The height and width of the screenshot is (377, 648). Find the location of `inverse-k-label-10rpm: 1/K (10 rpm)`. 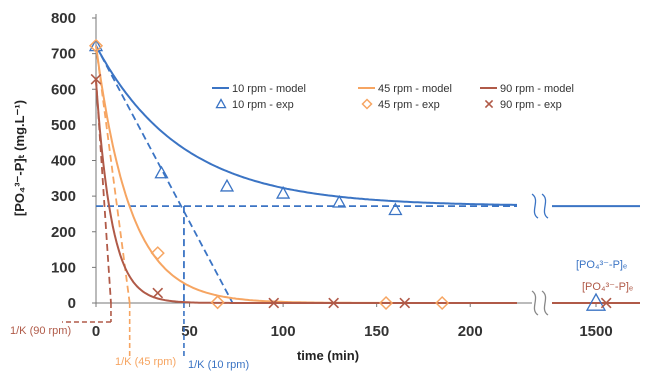

inverse-k-label-10rpm: 1/K (10 rpm) is located at coordinates (218, 365).